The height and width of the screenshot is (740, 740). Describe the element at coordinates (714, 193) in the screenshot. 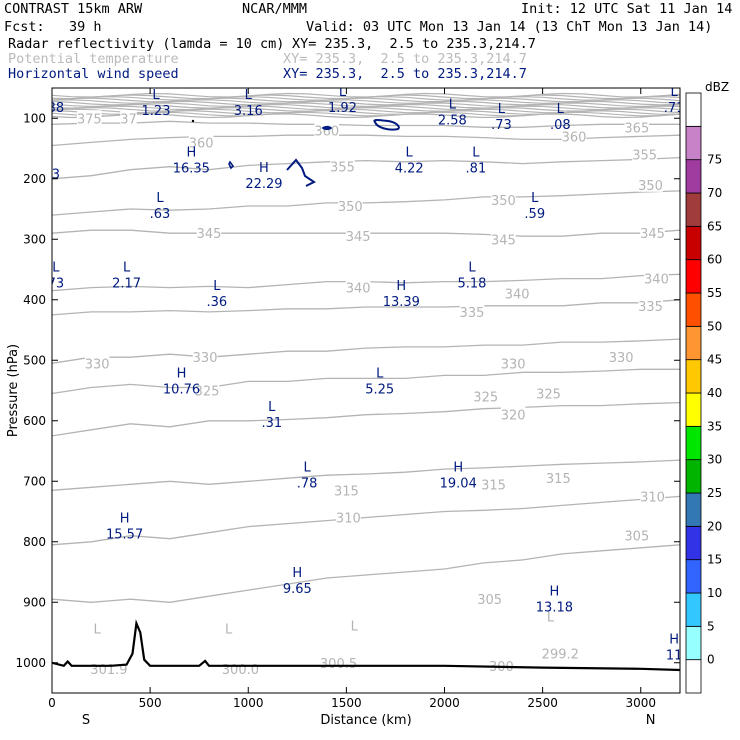

I see `colorbar-level-label: 70` at that location.